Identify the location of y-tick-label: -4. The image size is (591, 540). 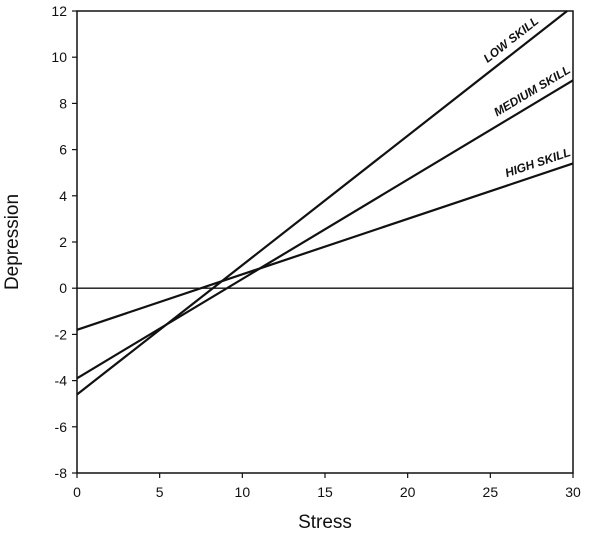
(61, 381).